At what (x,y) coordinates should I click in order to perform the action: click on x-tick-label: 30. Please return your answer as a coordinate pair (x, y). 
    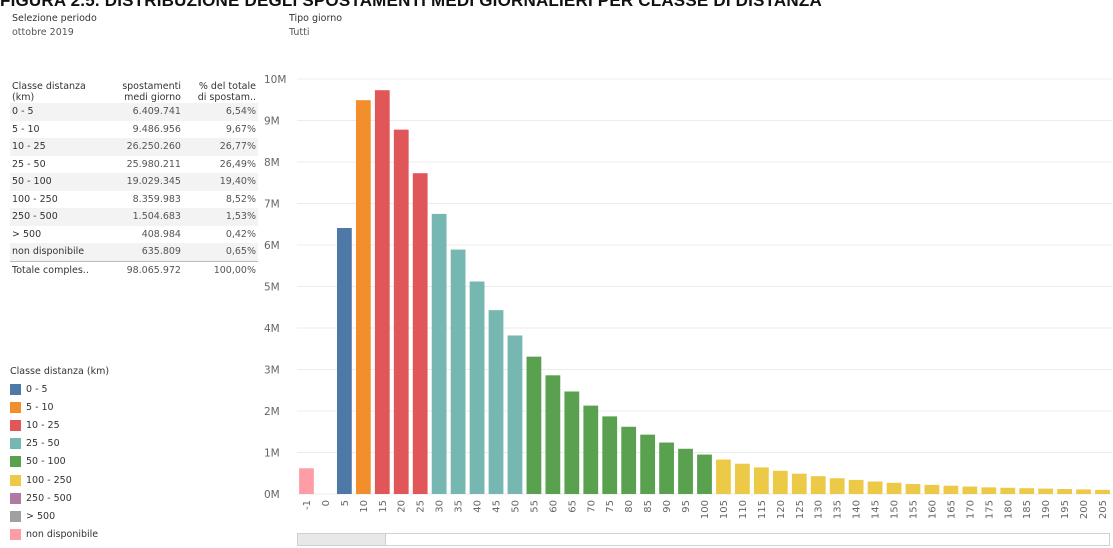
    Looking at the image, I should click on (440, 506).